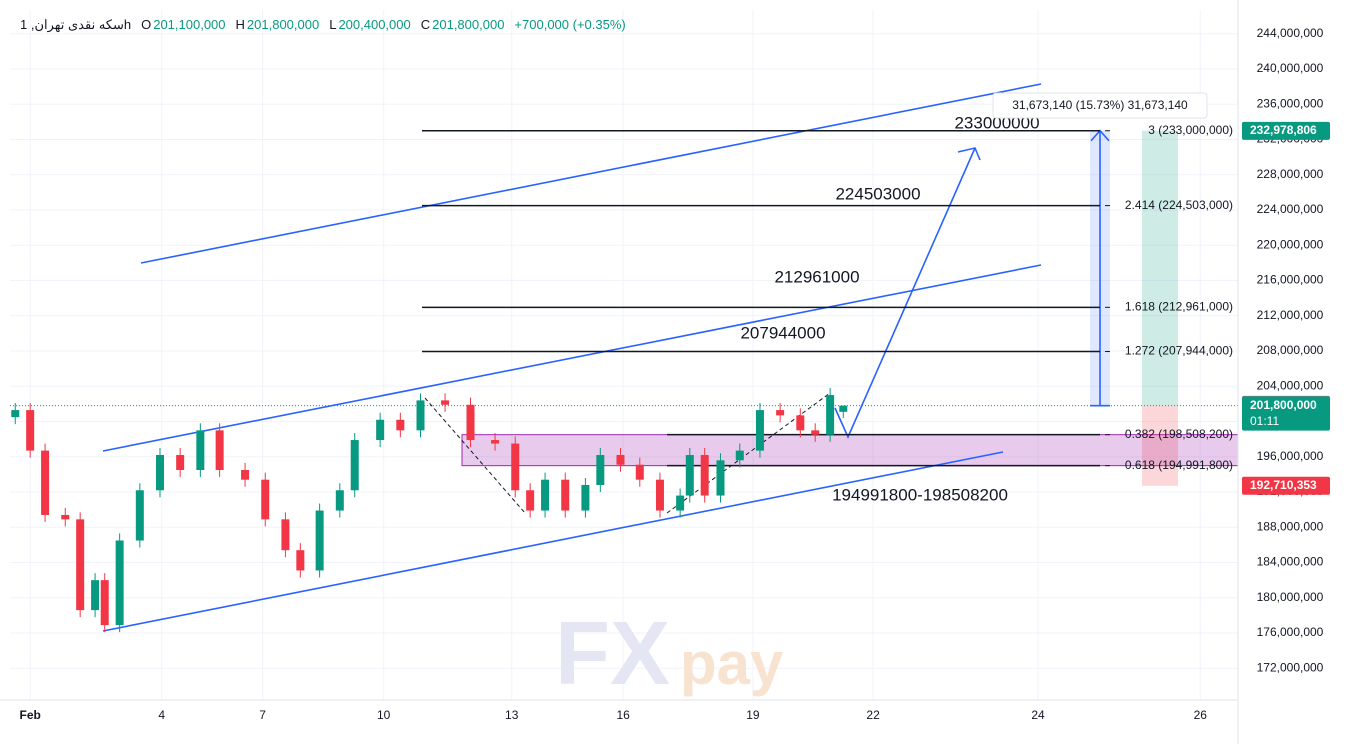 The width and height of the screenshot is (1347, 744). What do you see at coordinates (1264, 421) in the screenshot?
I see `countdown: 01:11` at bounding box center [1264, 421].